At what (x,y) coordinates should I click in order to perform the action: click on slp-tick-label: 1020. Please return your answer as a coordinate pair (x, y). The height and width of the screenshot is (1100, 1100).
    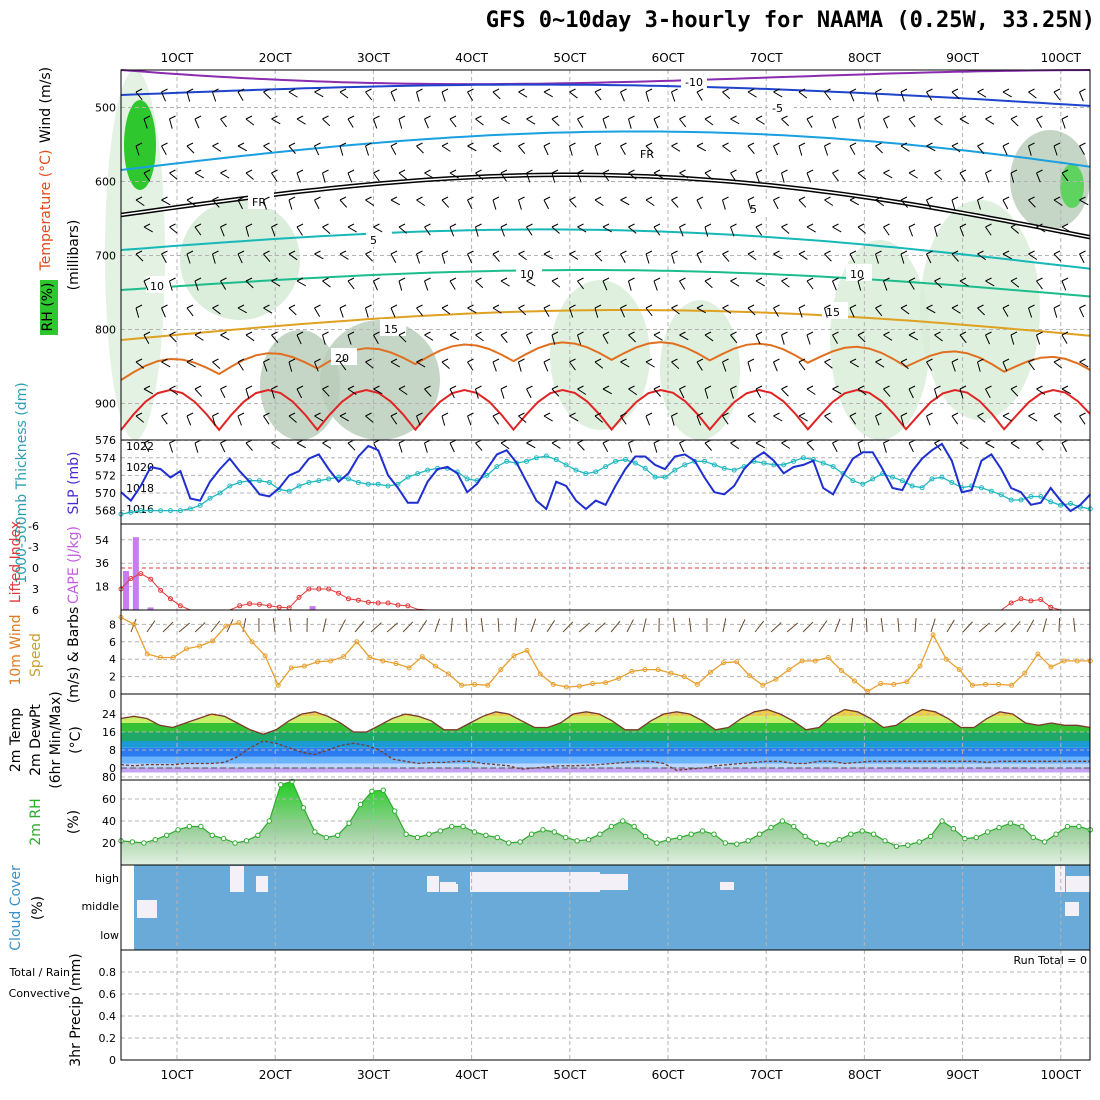
    Looking at the image, I should click on (140, 467).